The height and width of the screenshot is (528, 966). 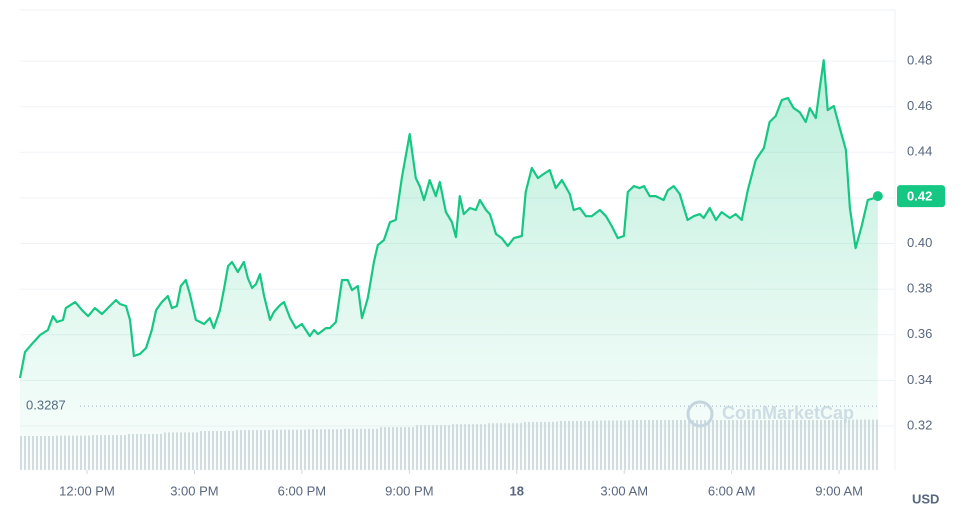 What do you see at coordinates (919, 151) in the screenshot?
I see `y-tick-label: 0.44` at bounding box center [919, 151].